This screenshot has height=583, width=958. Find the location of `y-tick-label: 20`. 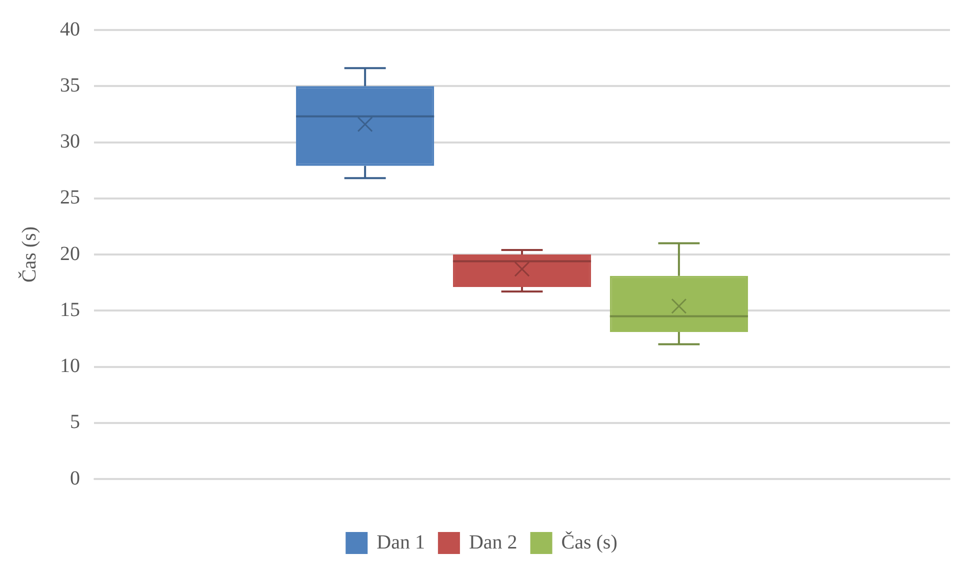

y-tick-label: 20 is located at coordinates (70, 253).